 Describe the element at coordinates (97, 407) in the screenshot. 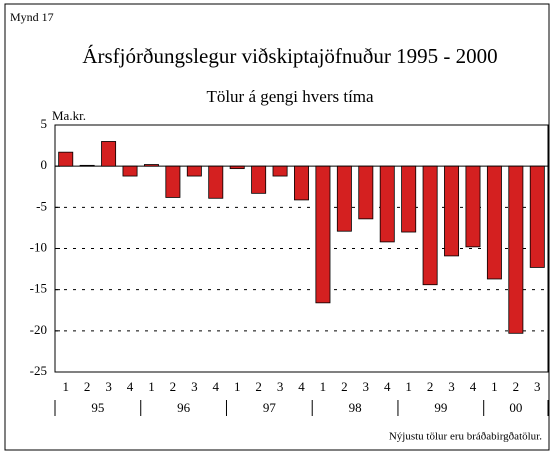

I see `year-label: 95` at that location.